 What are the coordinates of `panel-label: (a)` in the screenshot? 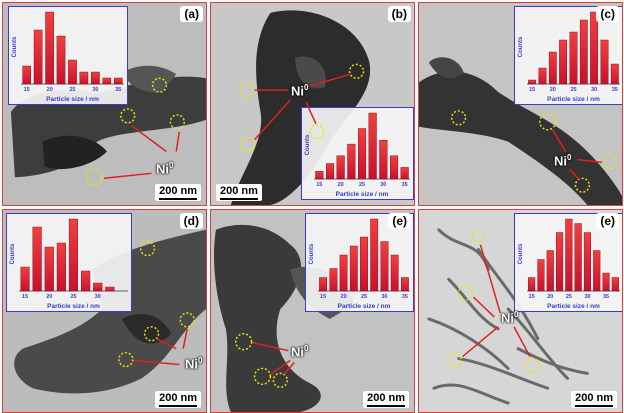 It's located at (191, 14).